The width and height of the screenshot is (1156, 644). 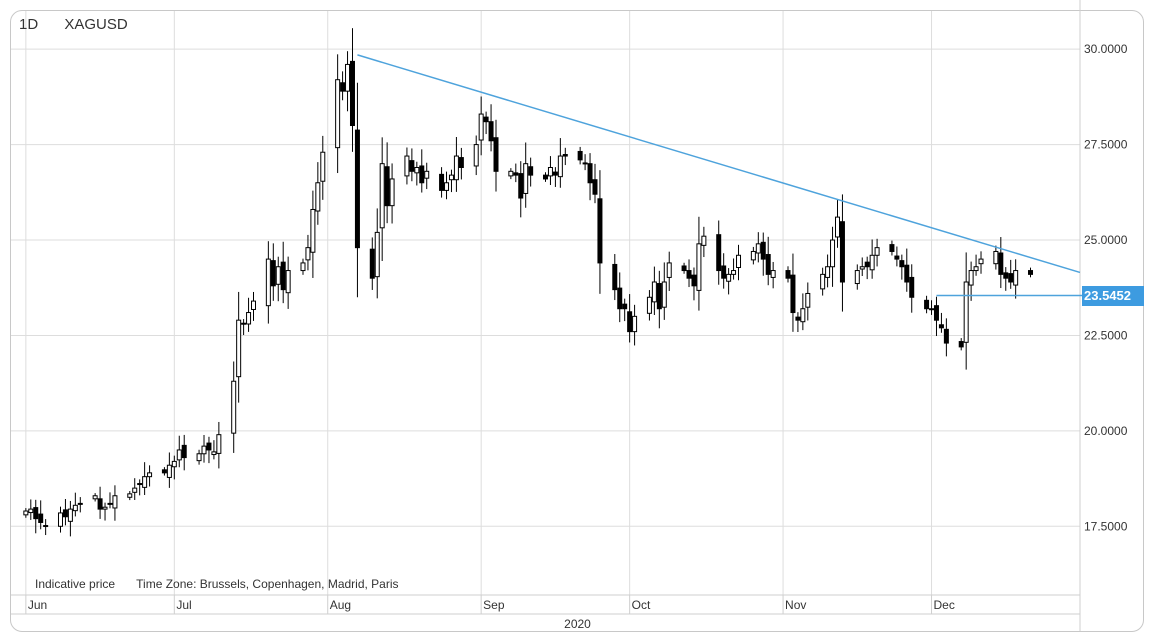 I want to click on symbol-label: XAGUSD, so click(x=96, y=24).